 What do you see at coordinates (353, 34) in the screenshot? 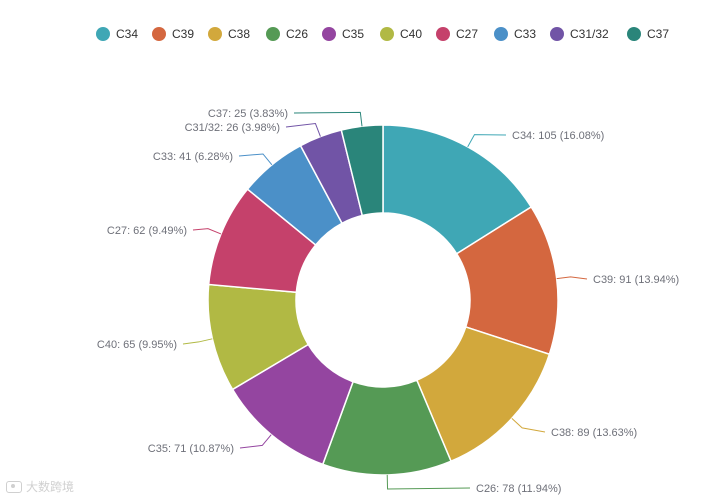
I see `legend-label: C35` at bounding box center [353, 34].